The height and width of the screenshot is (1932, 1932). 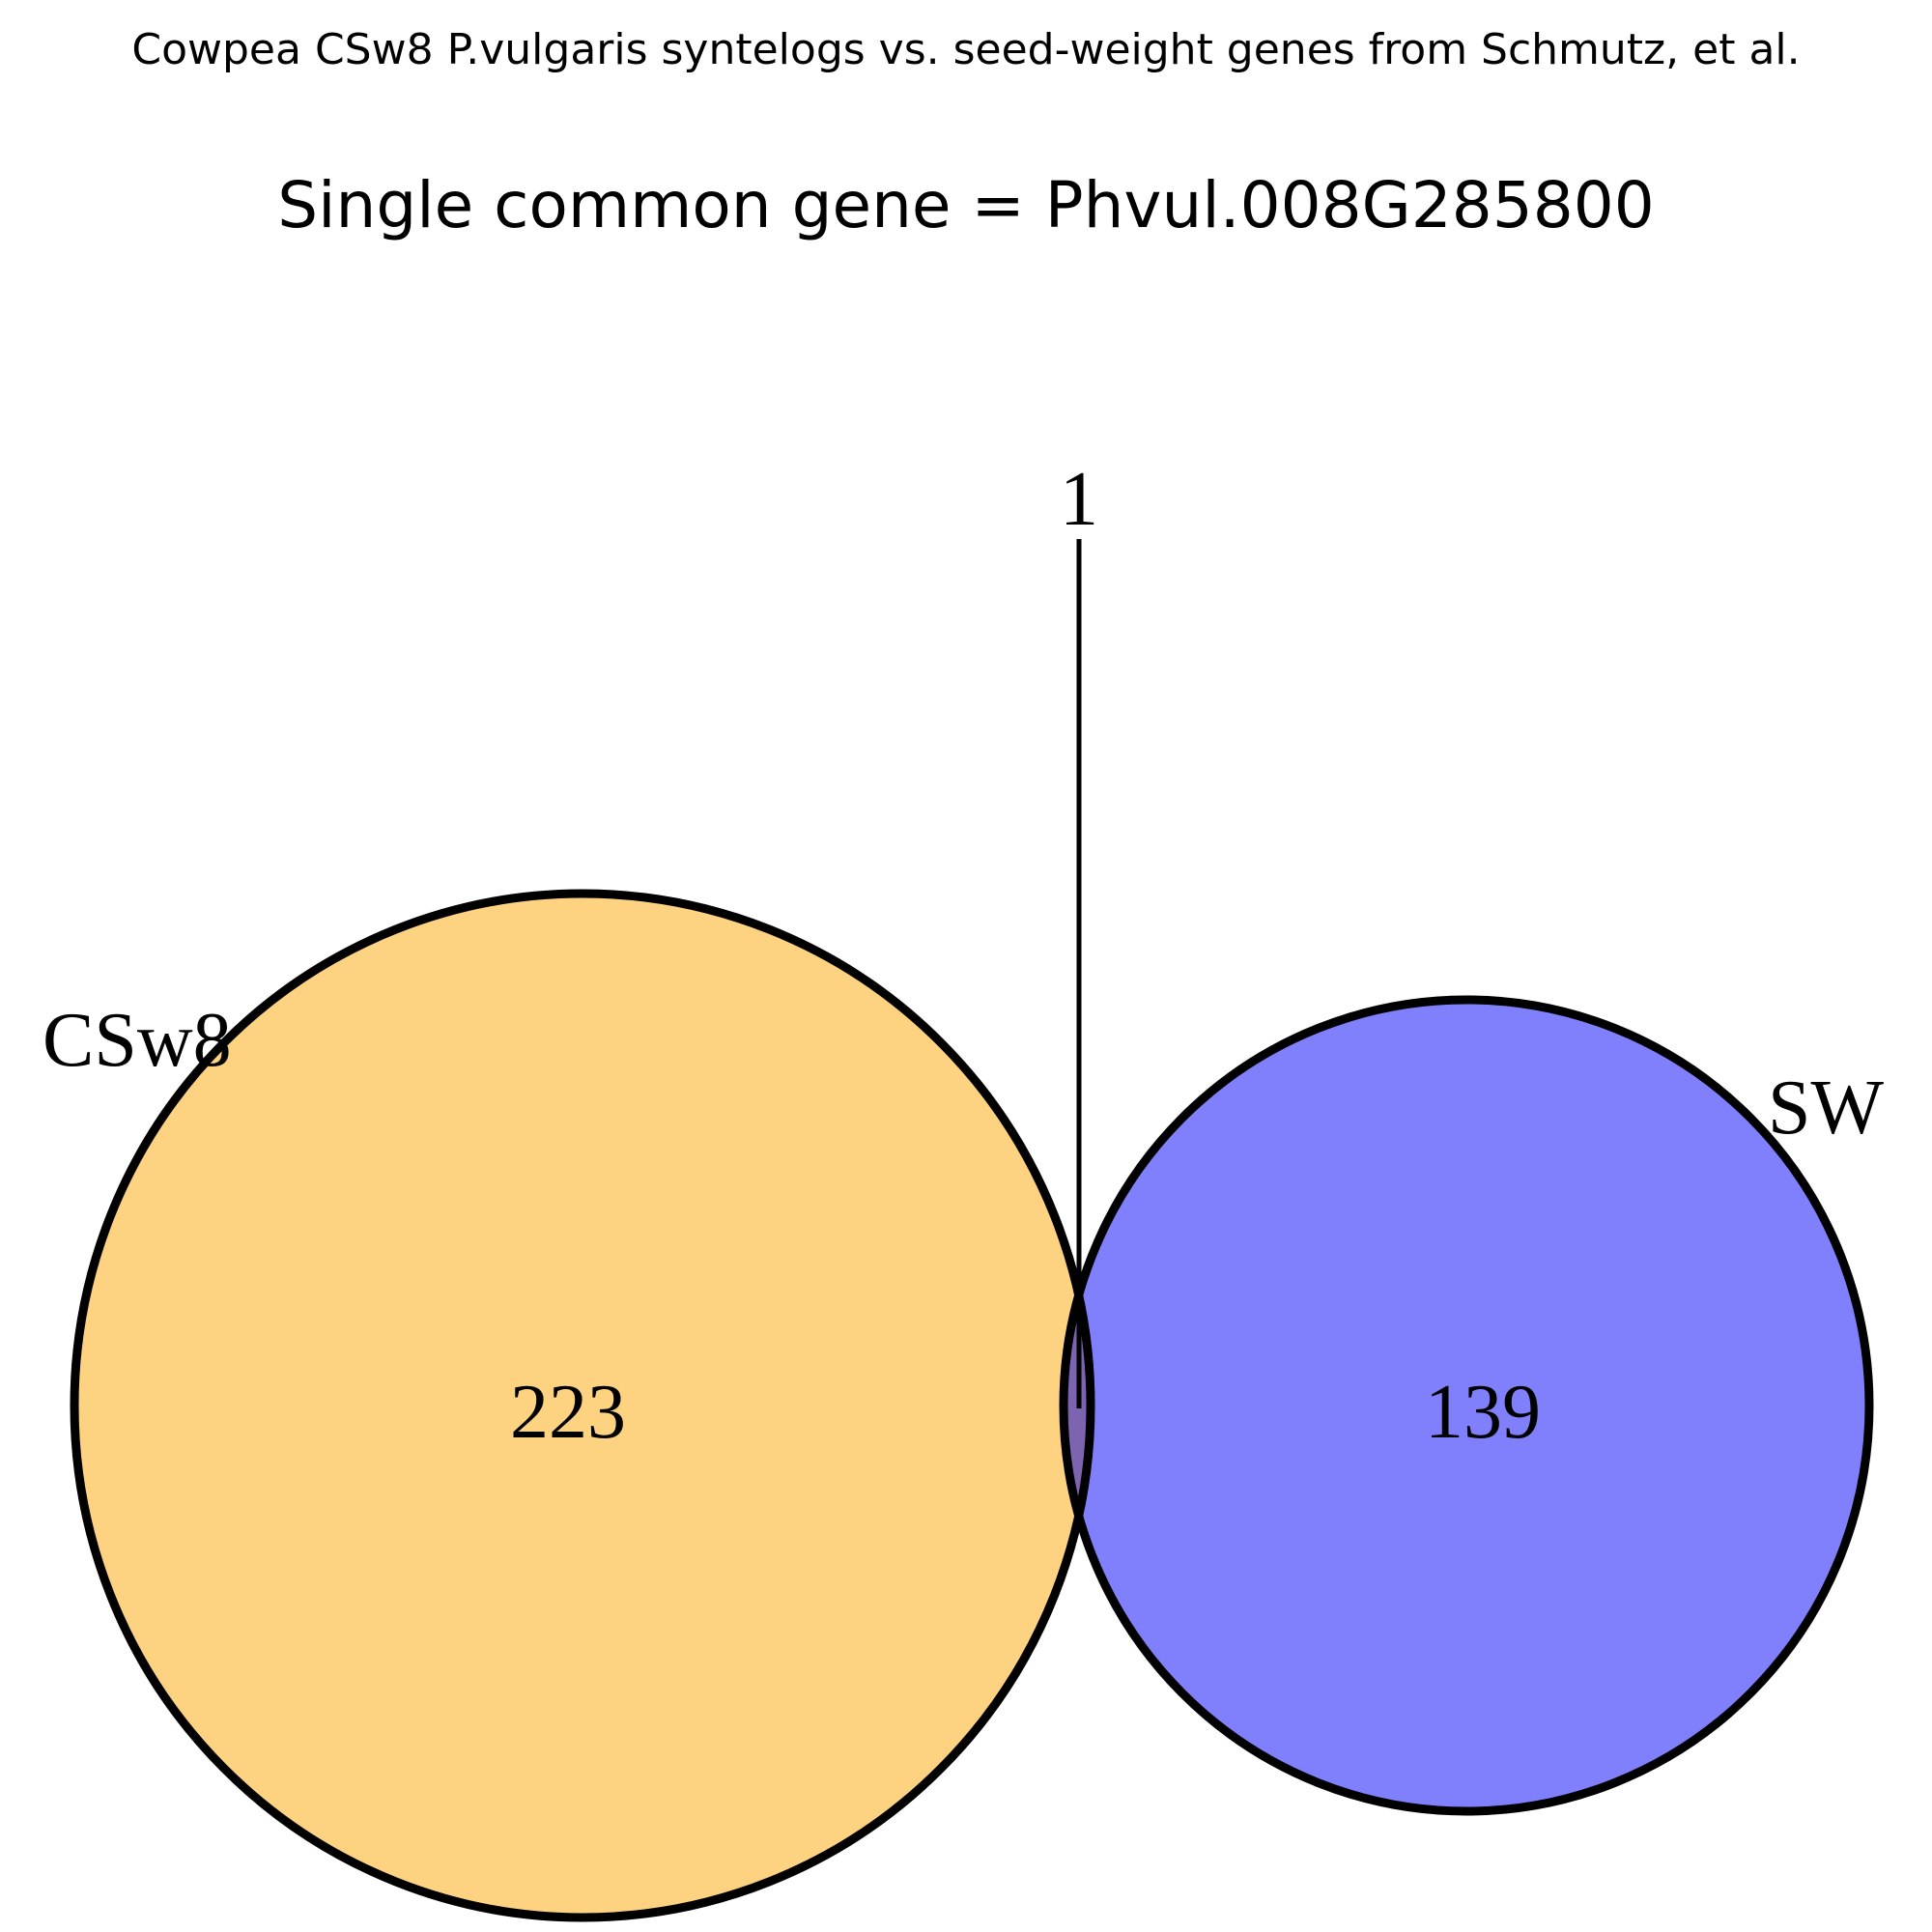 I want to click on set-label-csw8: CSw8, so click(x=137, y=1040).